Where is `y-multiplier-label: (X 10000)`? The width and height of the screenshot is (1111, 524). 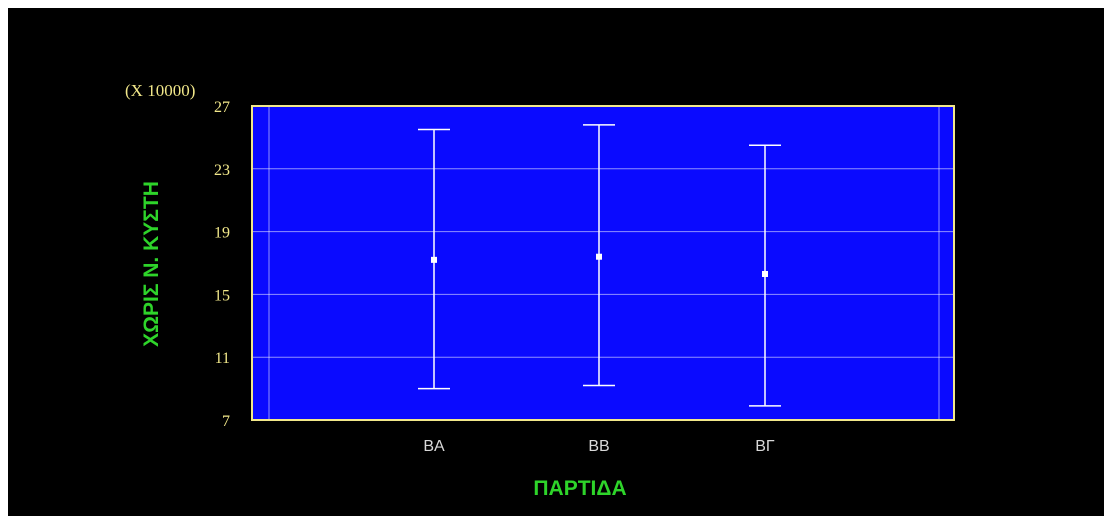
y-multiplier-label: (X 10000) is located at coordinates (160, 90).